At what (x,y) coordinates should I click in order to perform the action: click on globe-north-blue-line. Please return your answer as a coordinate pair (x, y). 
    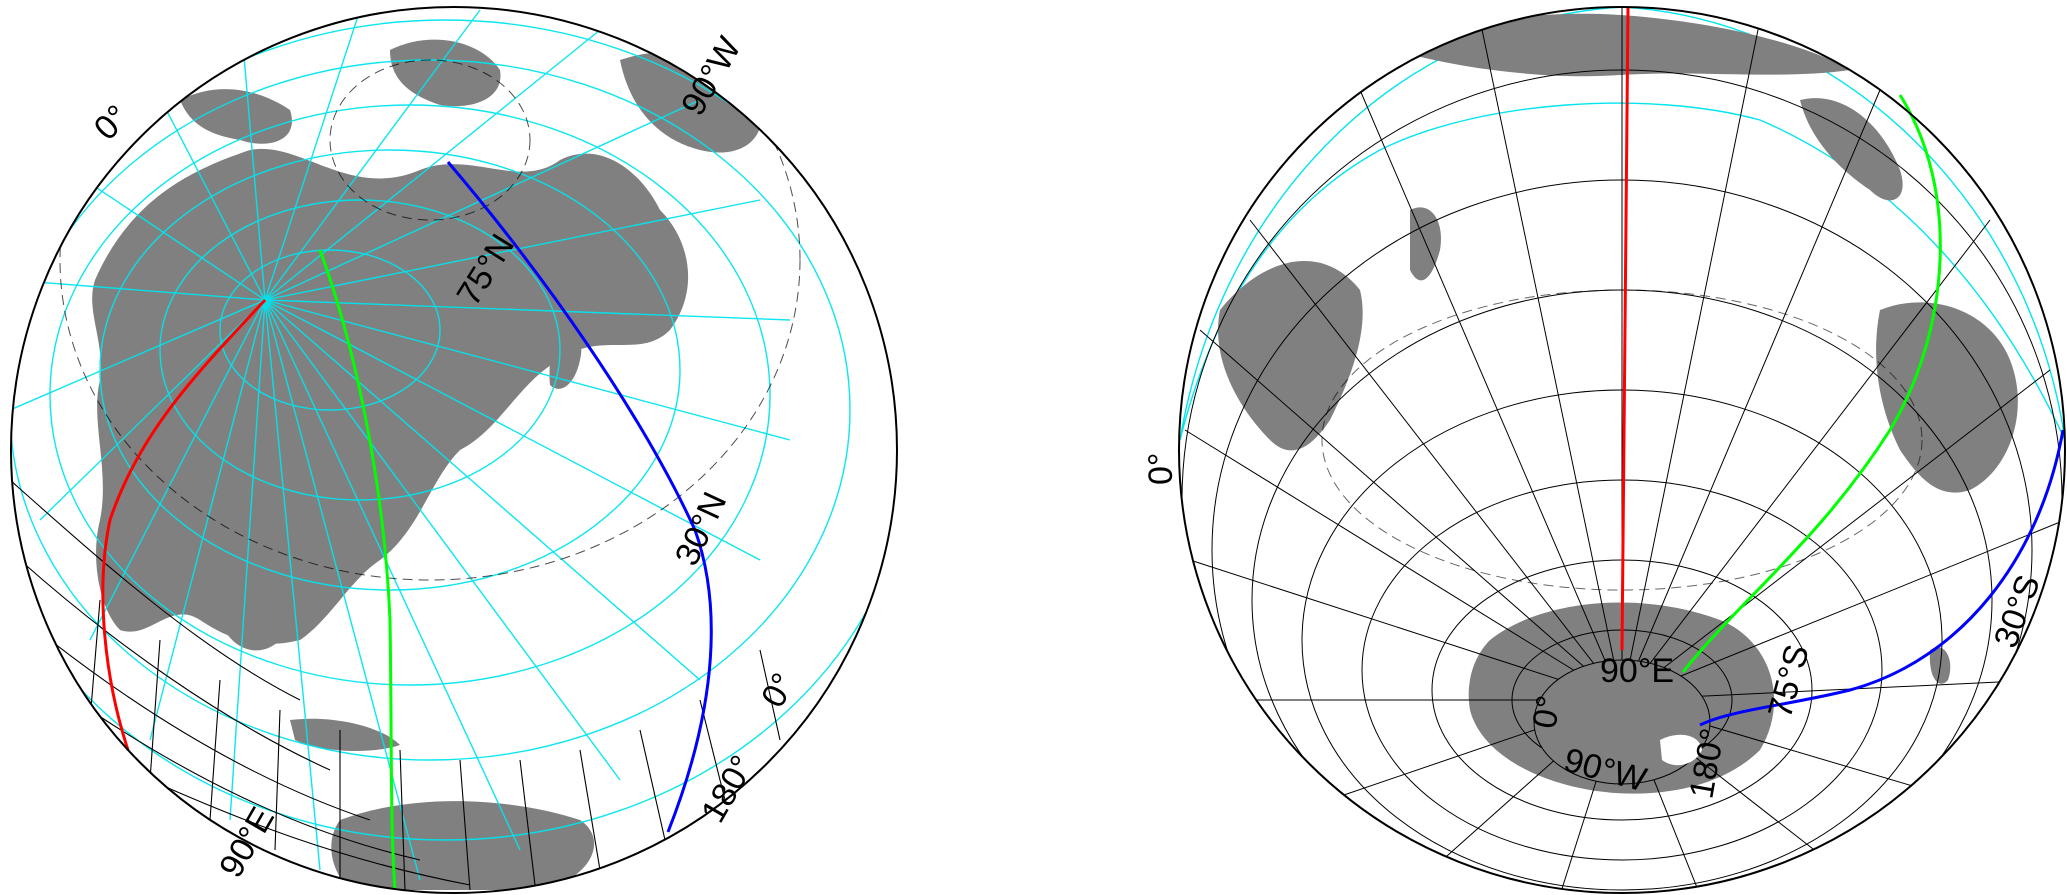
    Looking at the image, I should click on (579, 497).